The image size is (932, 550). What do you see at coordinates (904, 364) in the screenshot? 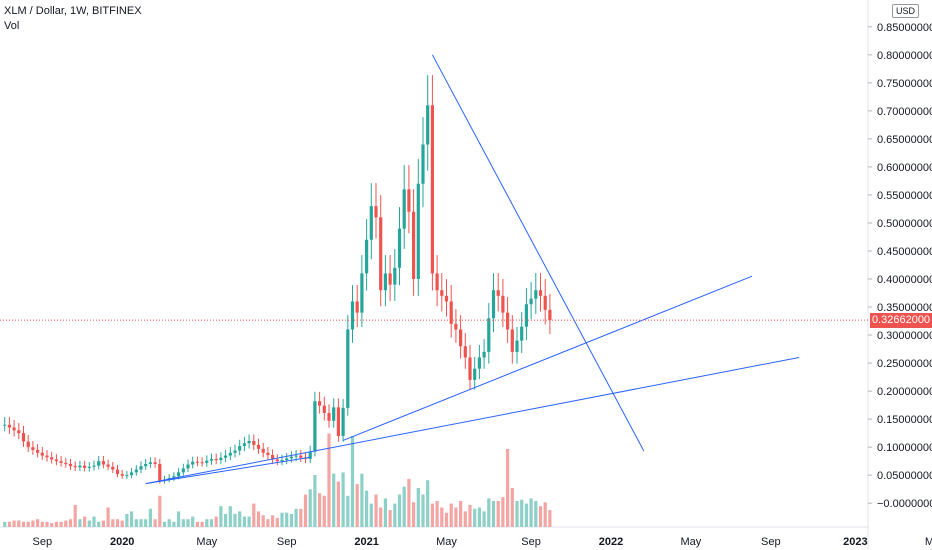
I see `y-tick-label: 0.25000000` at bounding box center [904, 364].